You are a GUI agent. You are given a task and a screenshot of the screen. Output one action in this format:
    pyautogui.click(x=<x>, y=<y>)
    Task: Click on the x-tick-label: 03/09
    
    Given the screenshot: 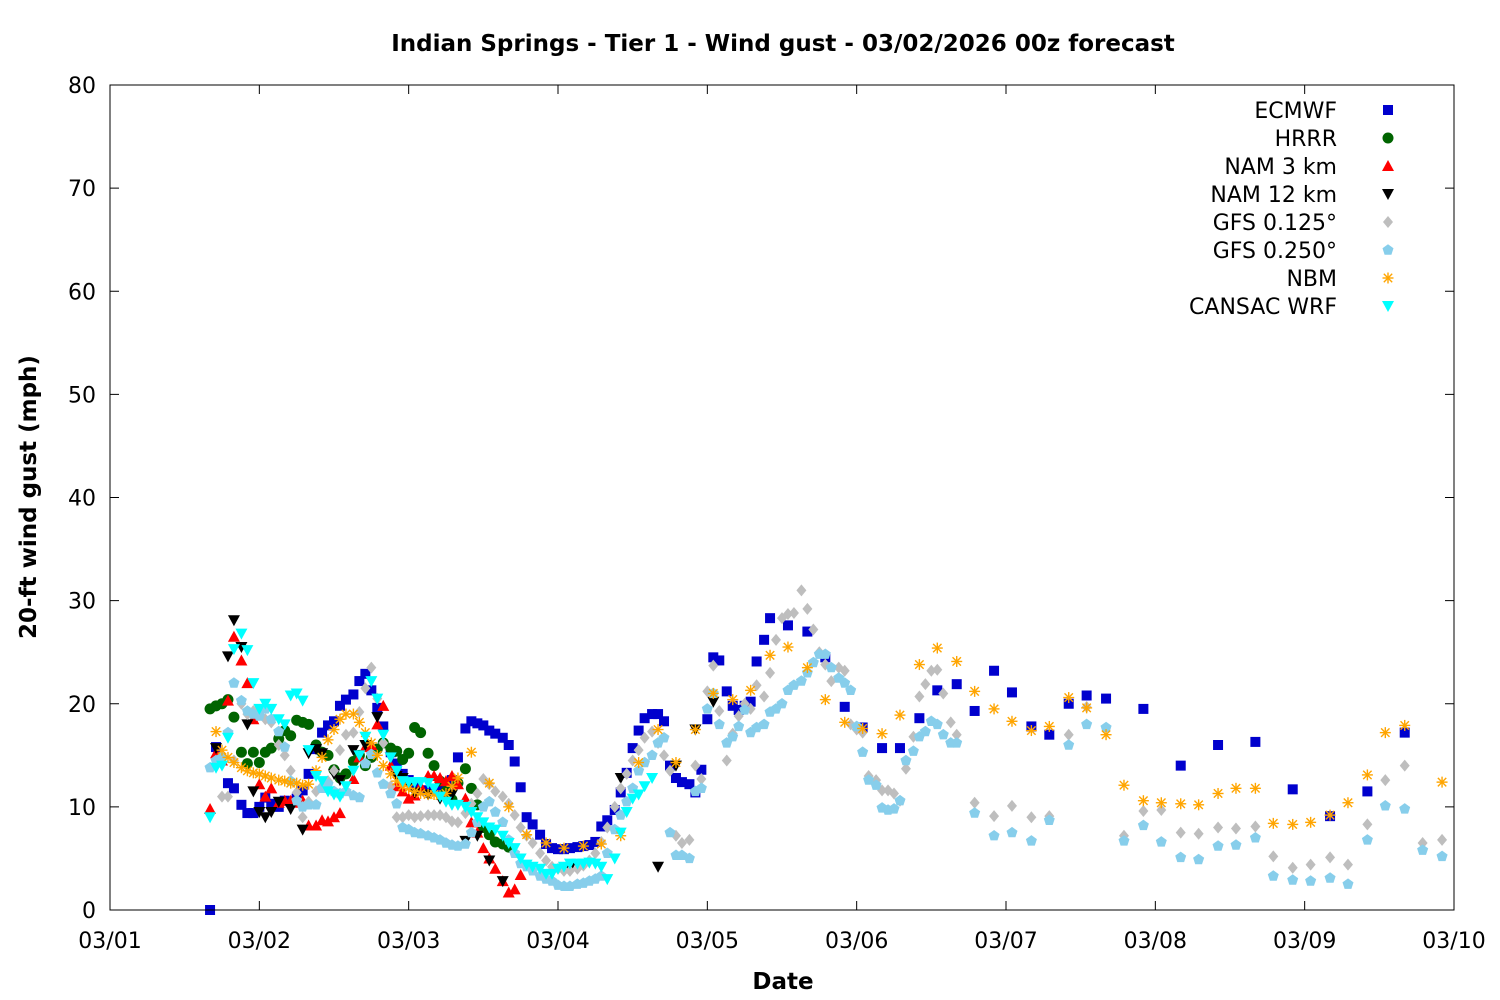 What is the action you would take?
    pyautogui.click(x=1304, y=941)
    